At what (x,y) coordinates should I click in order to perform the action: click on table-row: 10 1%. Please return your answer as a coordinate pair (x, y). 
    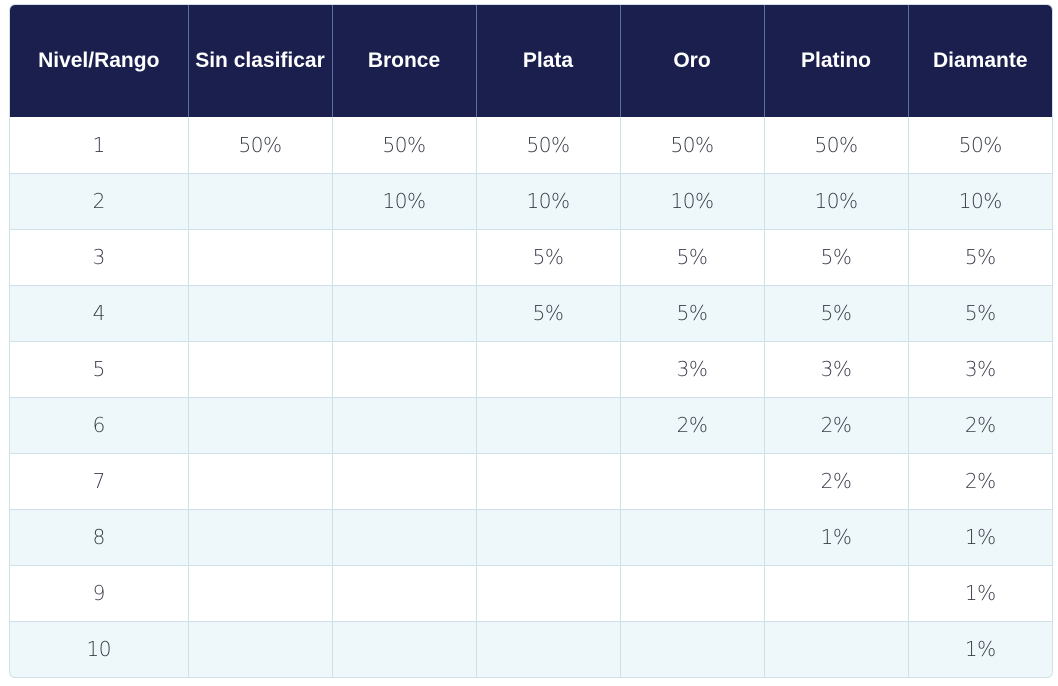
    Looking at the image, I should click on (531, 648).